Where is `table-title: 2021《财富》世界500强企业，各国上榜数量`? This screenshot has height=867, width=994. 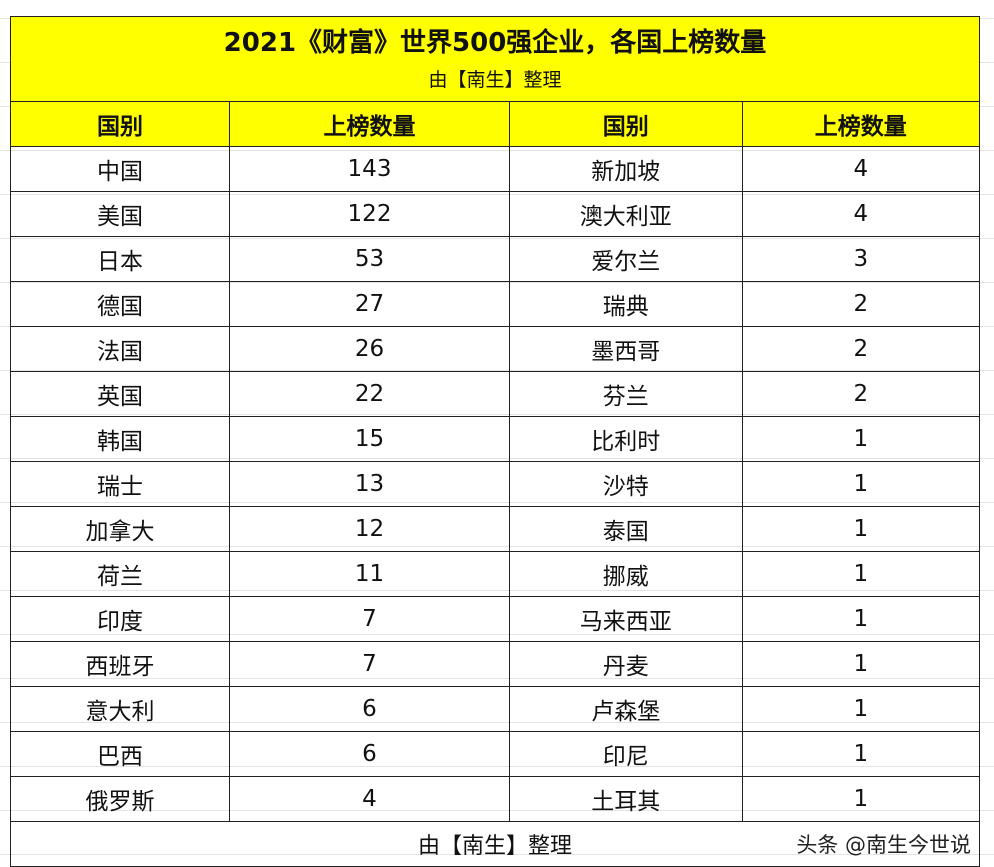 table-title: 2021《财富》世界500强企业，各国上榜数量 is located at coordinates (495, 43).